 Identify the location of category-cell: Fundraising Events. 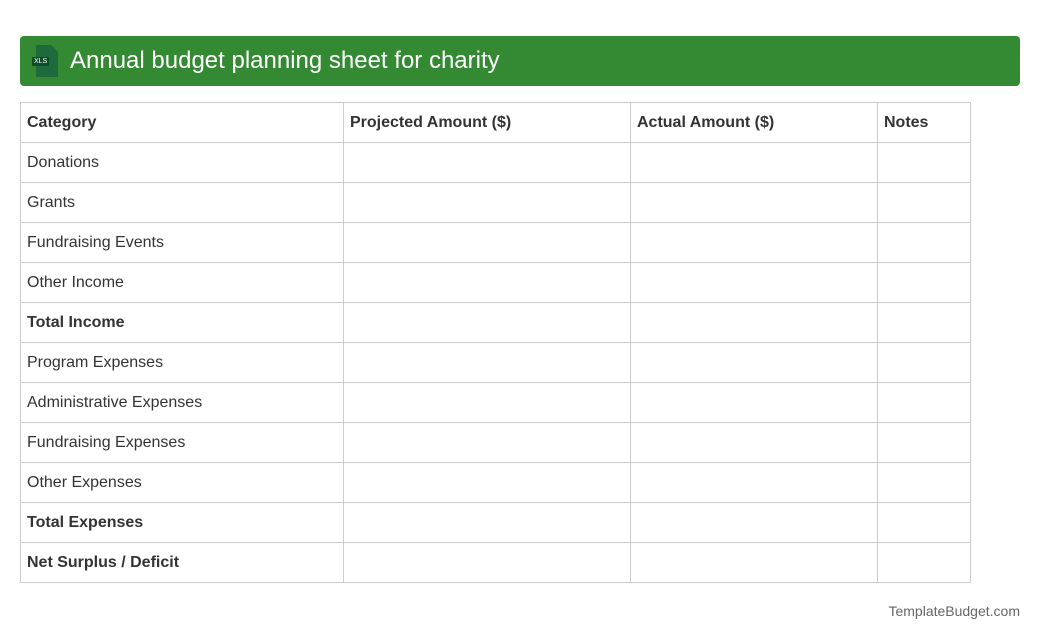
(182, 242).